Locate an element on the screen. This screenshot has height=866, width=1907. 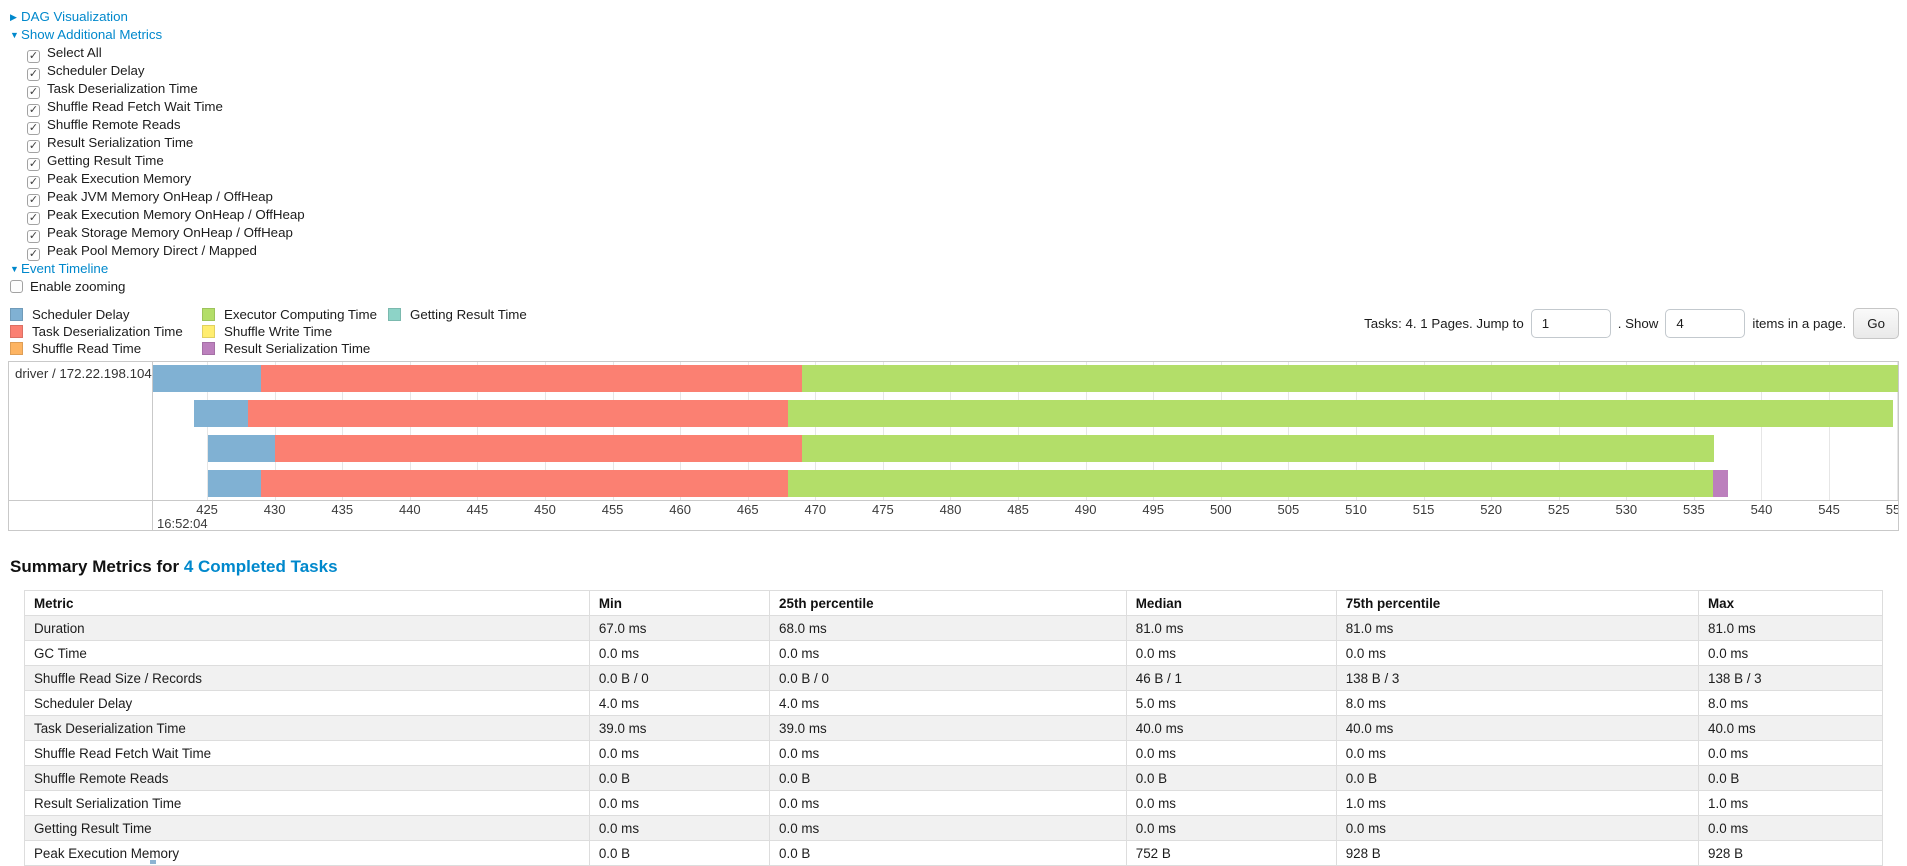
axis-tick-label: 530 is located at coordinates (1626, 509).